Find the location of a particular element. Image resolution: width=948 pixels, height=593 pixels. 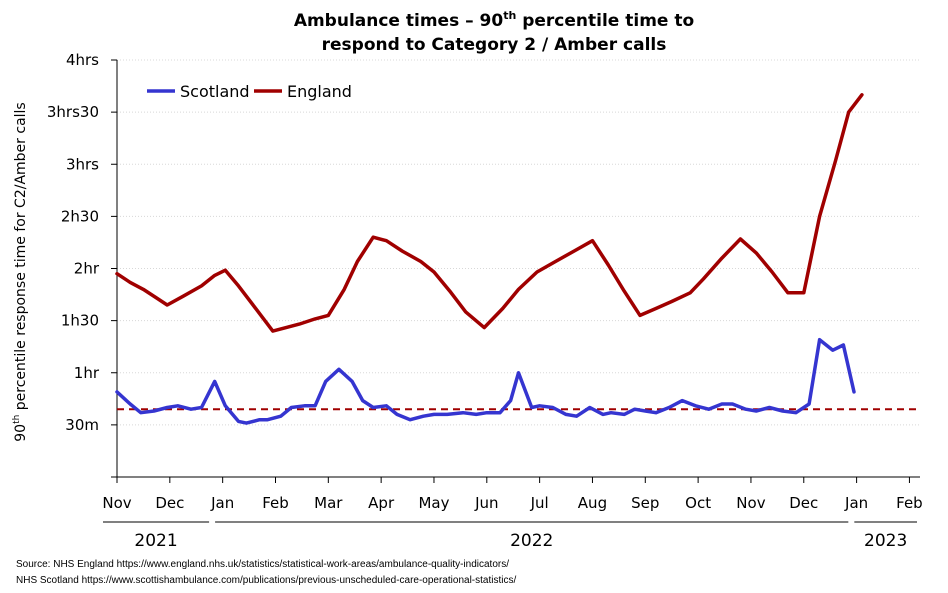

y-tick-labels: 30m 1hr 1h30 2hr 2h30 3hrs 3hrs30 4hrs is located at coordinates (73, 242).